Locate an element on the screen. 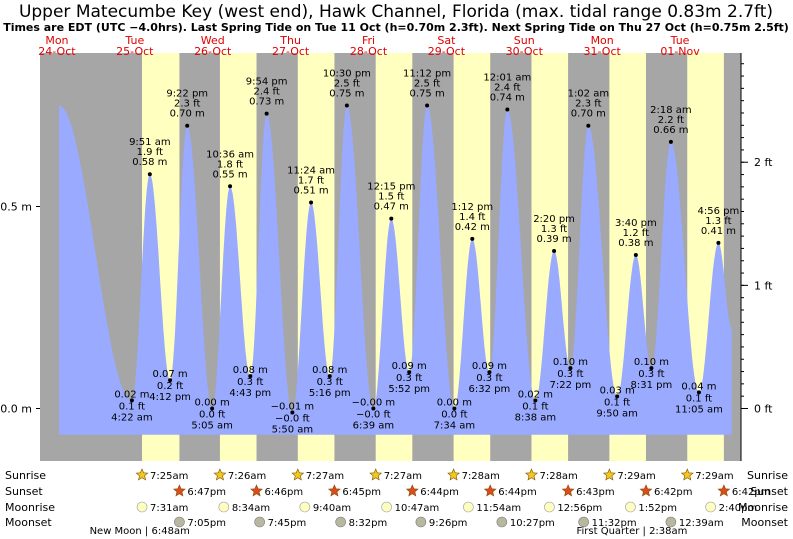 The image size is (793, 539). tide-label-high: 9:22 pm is located at coordinates (187, 94).